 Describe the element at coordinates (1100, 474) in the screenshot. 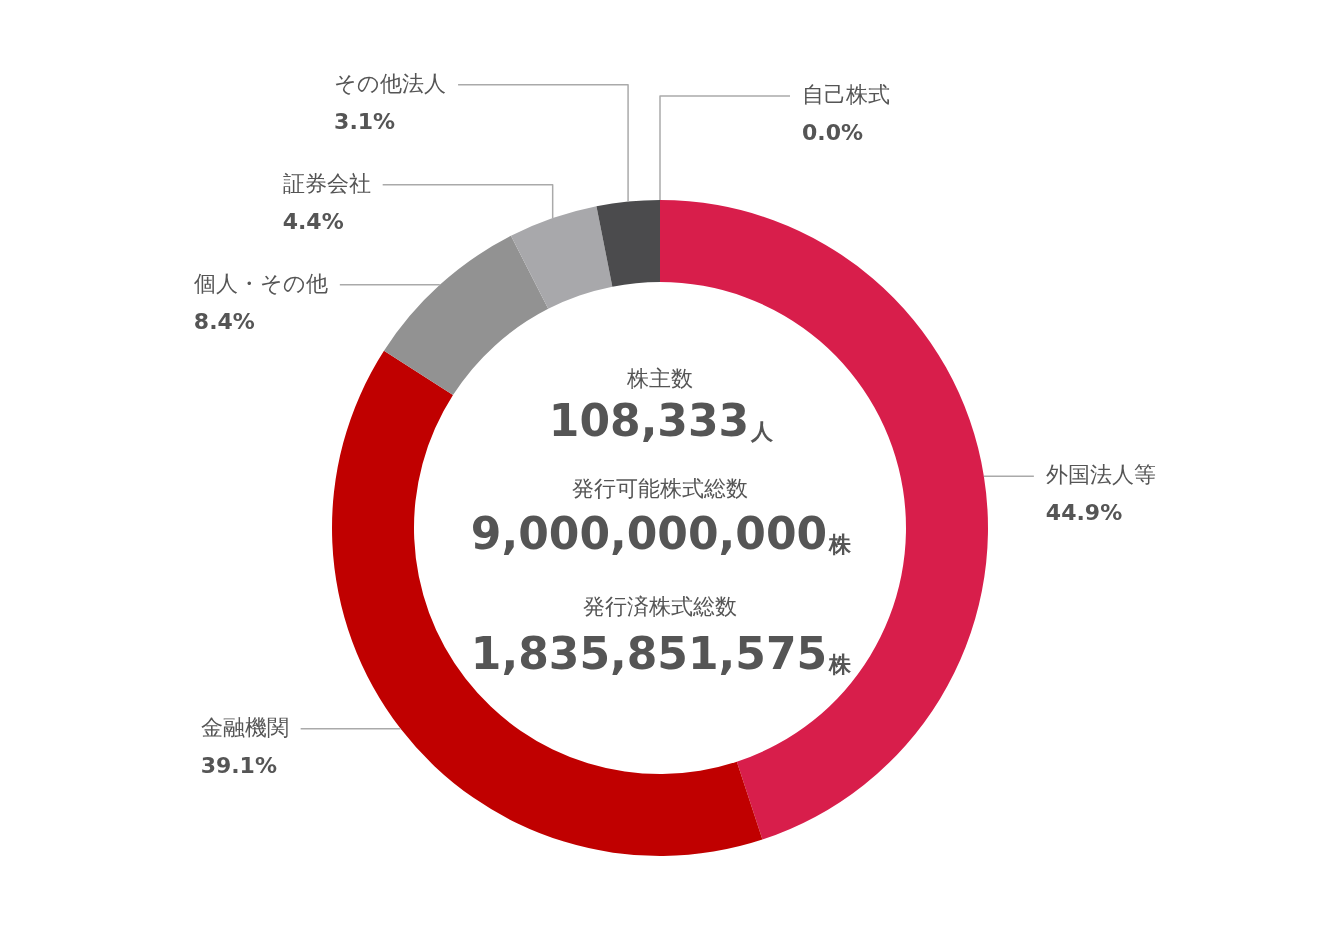

I see `slice-label: 外国法人等` at that location.